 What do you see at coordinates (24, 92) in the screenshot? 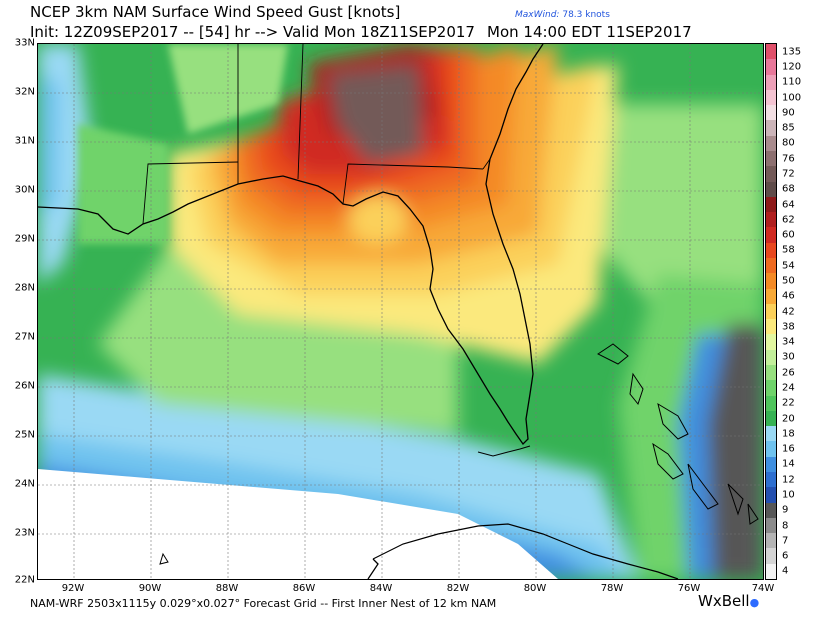
I see `lat-label-32n: 32N` at bounding box center [24, 92].